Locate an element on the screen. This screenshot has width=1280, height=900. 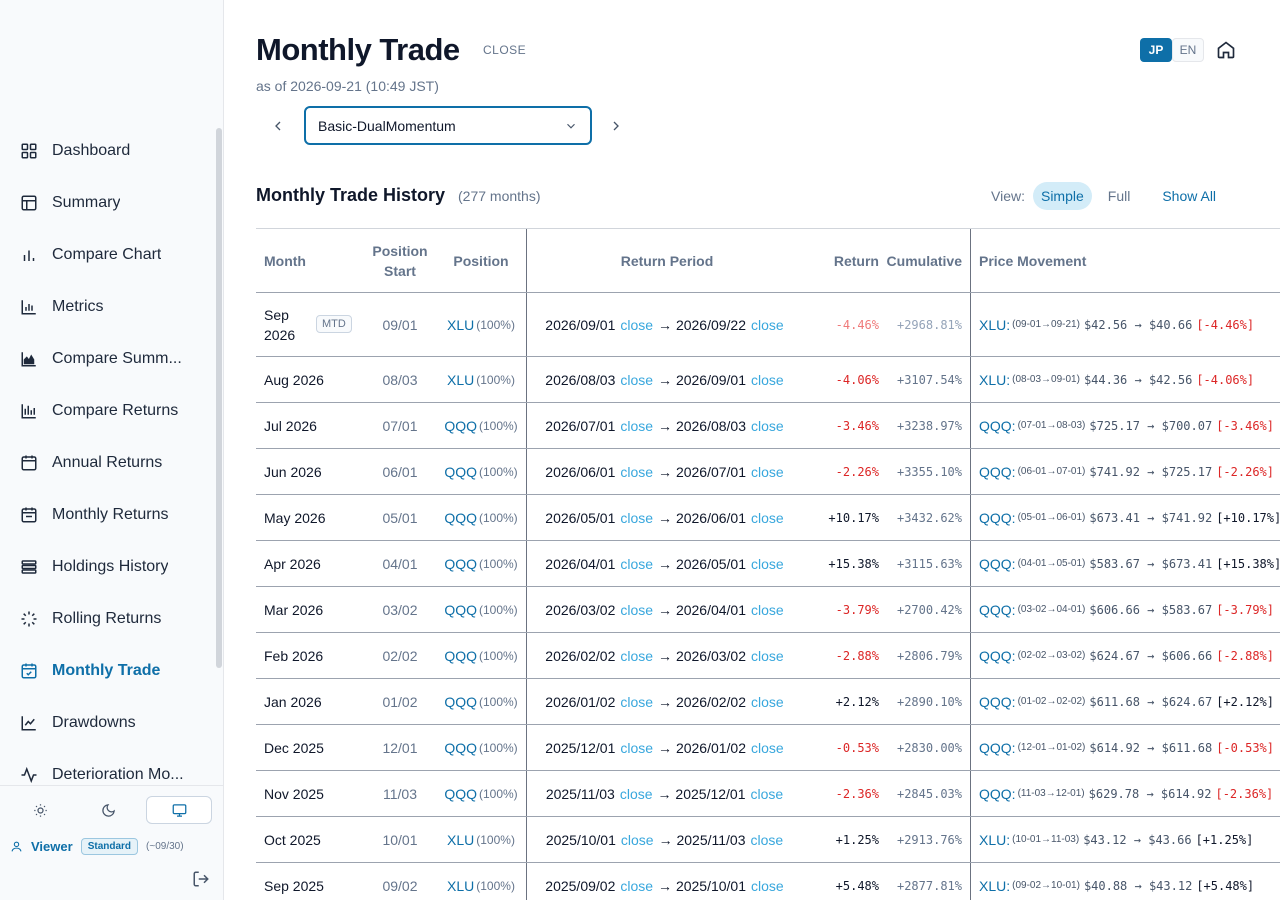
next-strategy-button is located at coordinates (616, 126).